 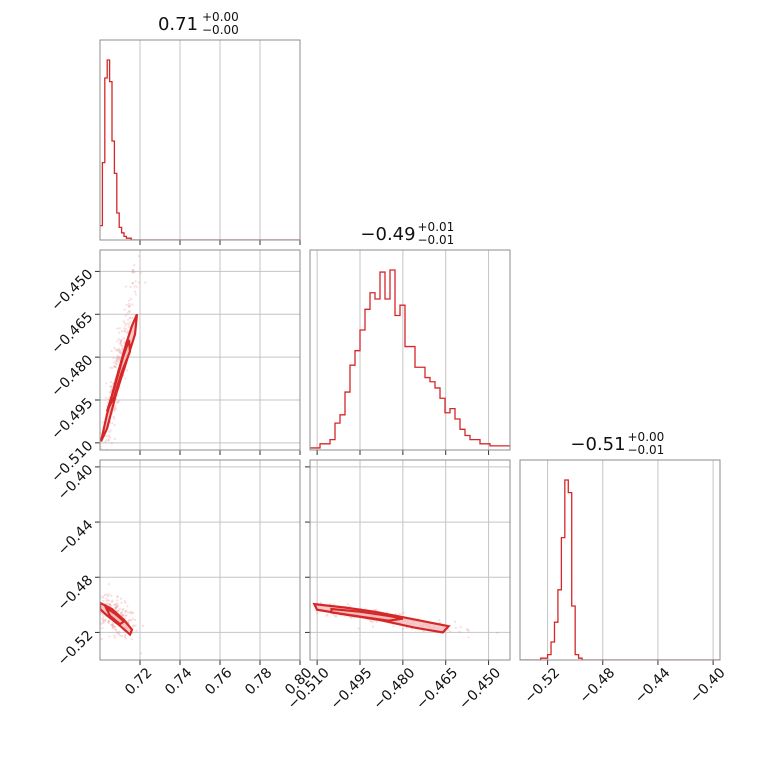 What do you see at coordinates (542, 686) in the screenshot?
I see `x-tick-label: −0.52` at bounding box center [542, 686].